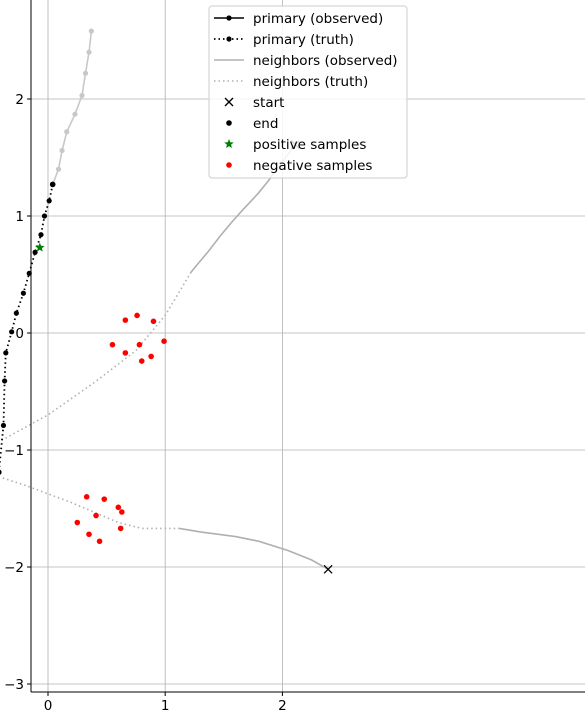  What do you see at coordinates (27, 327) in the screenshot?
I see `primary-truth-line` at bounding box center [27, 327].